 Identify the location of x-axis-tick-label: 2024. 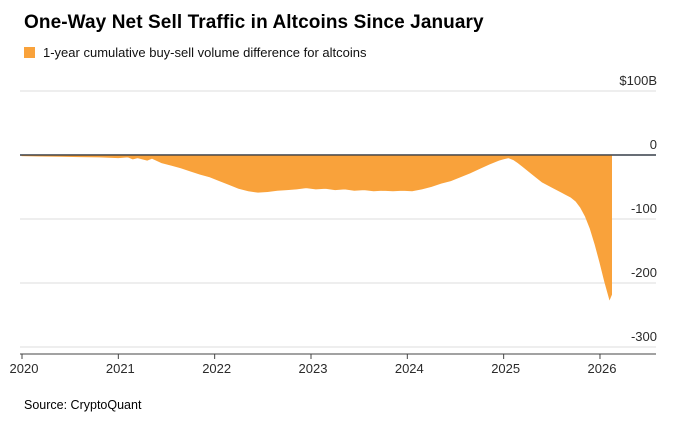
(409, 368).